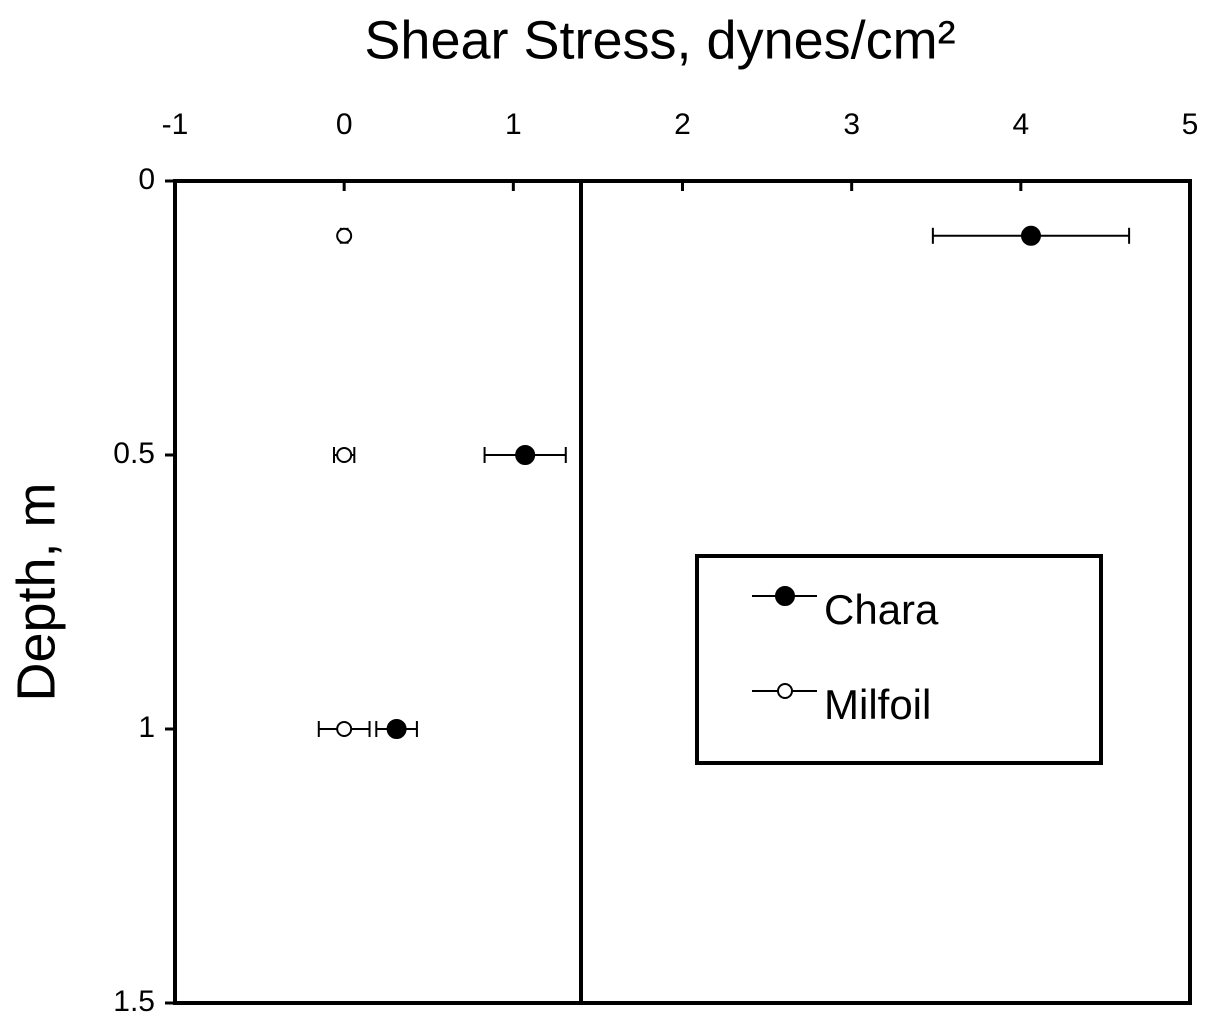 The height and width of the screenshot is (1026, 1215). What do you see at coordinates (146, 727) in the screenshot?
I see `y-tick-label: 1` at bounding box center [146, 727].